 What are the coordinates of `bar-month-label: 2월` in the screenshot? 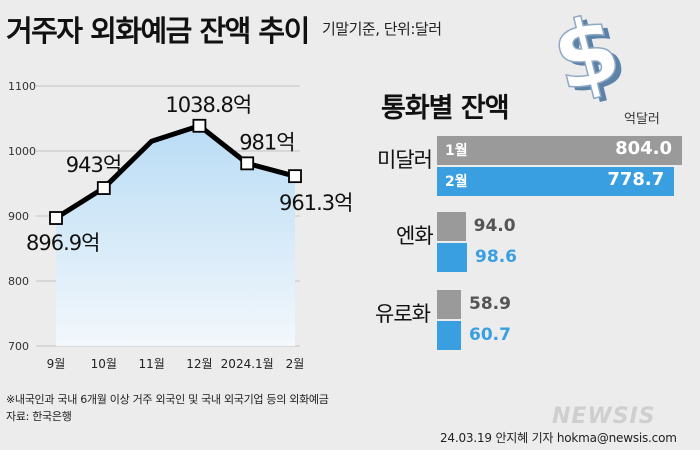 It's located at (456, 182).